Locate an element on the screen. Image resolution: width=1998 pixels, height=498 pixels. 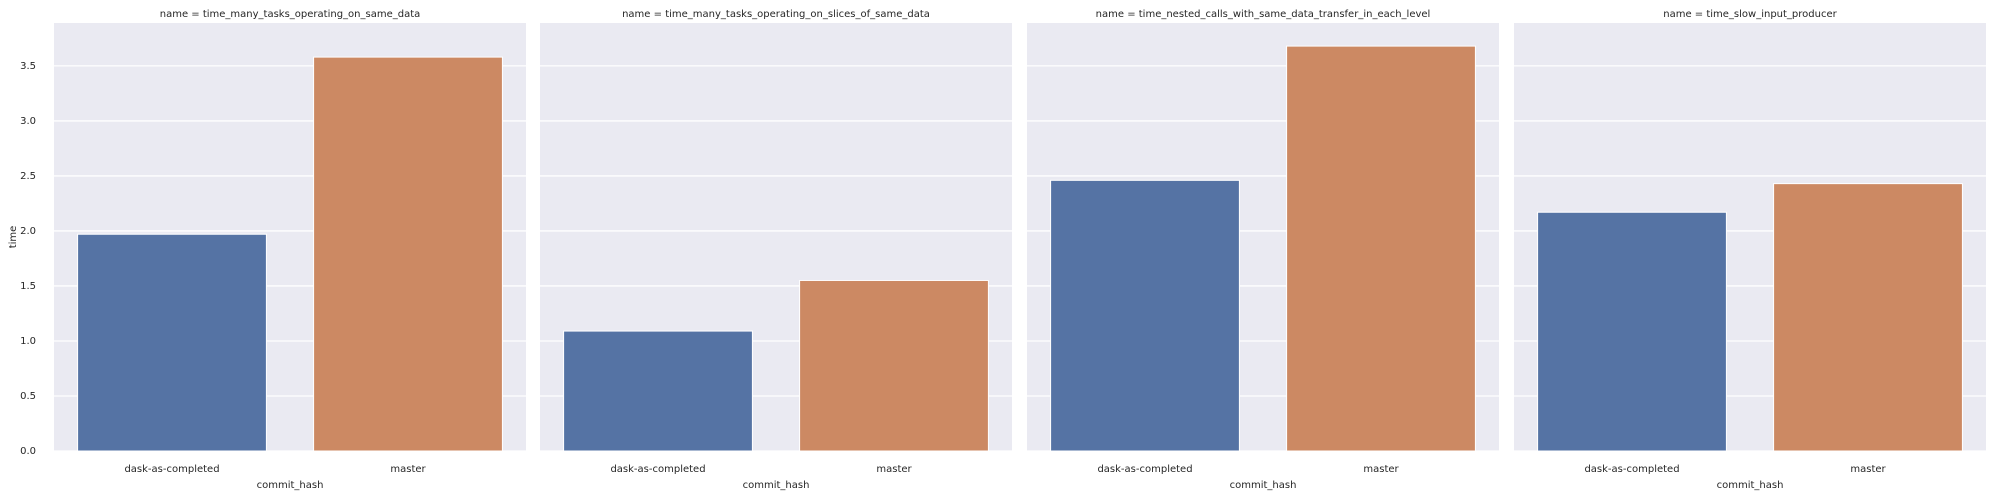
y-tick-label: 3.5 is located at coordinates (28, 66).